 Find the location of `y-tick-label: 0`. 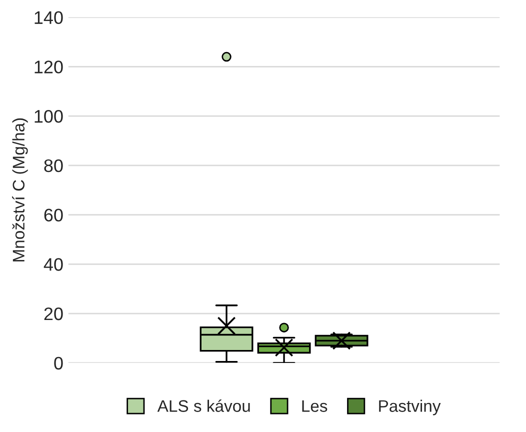

y-tick-label: 0 is located at coordinates (58, 363).